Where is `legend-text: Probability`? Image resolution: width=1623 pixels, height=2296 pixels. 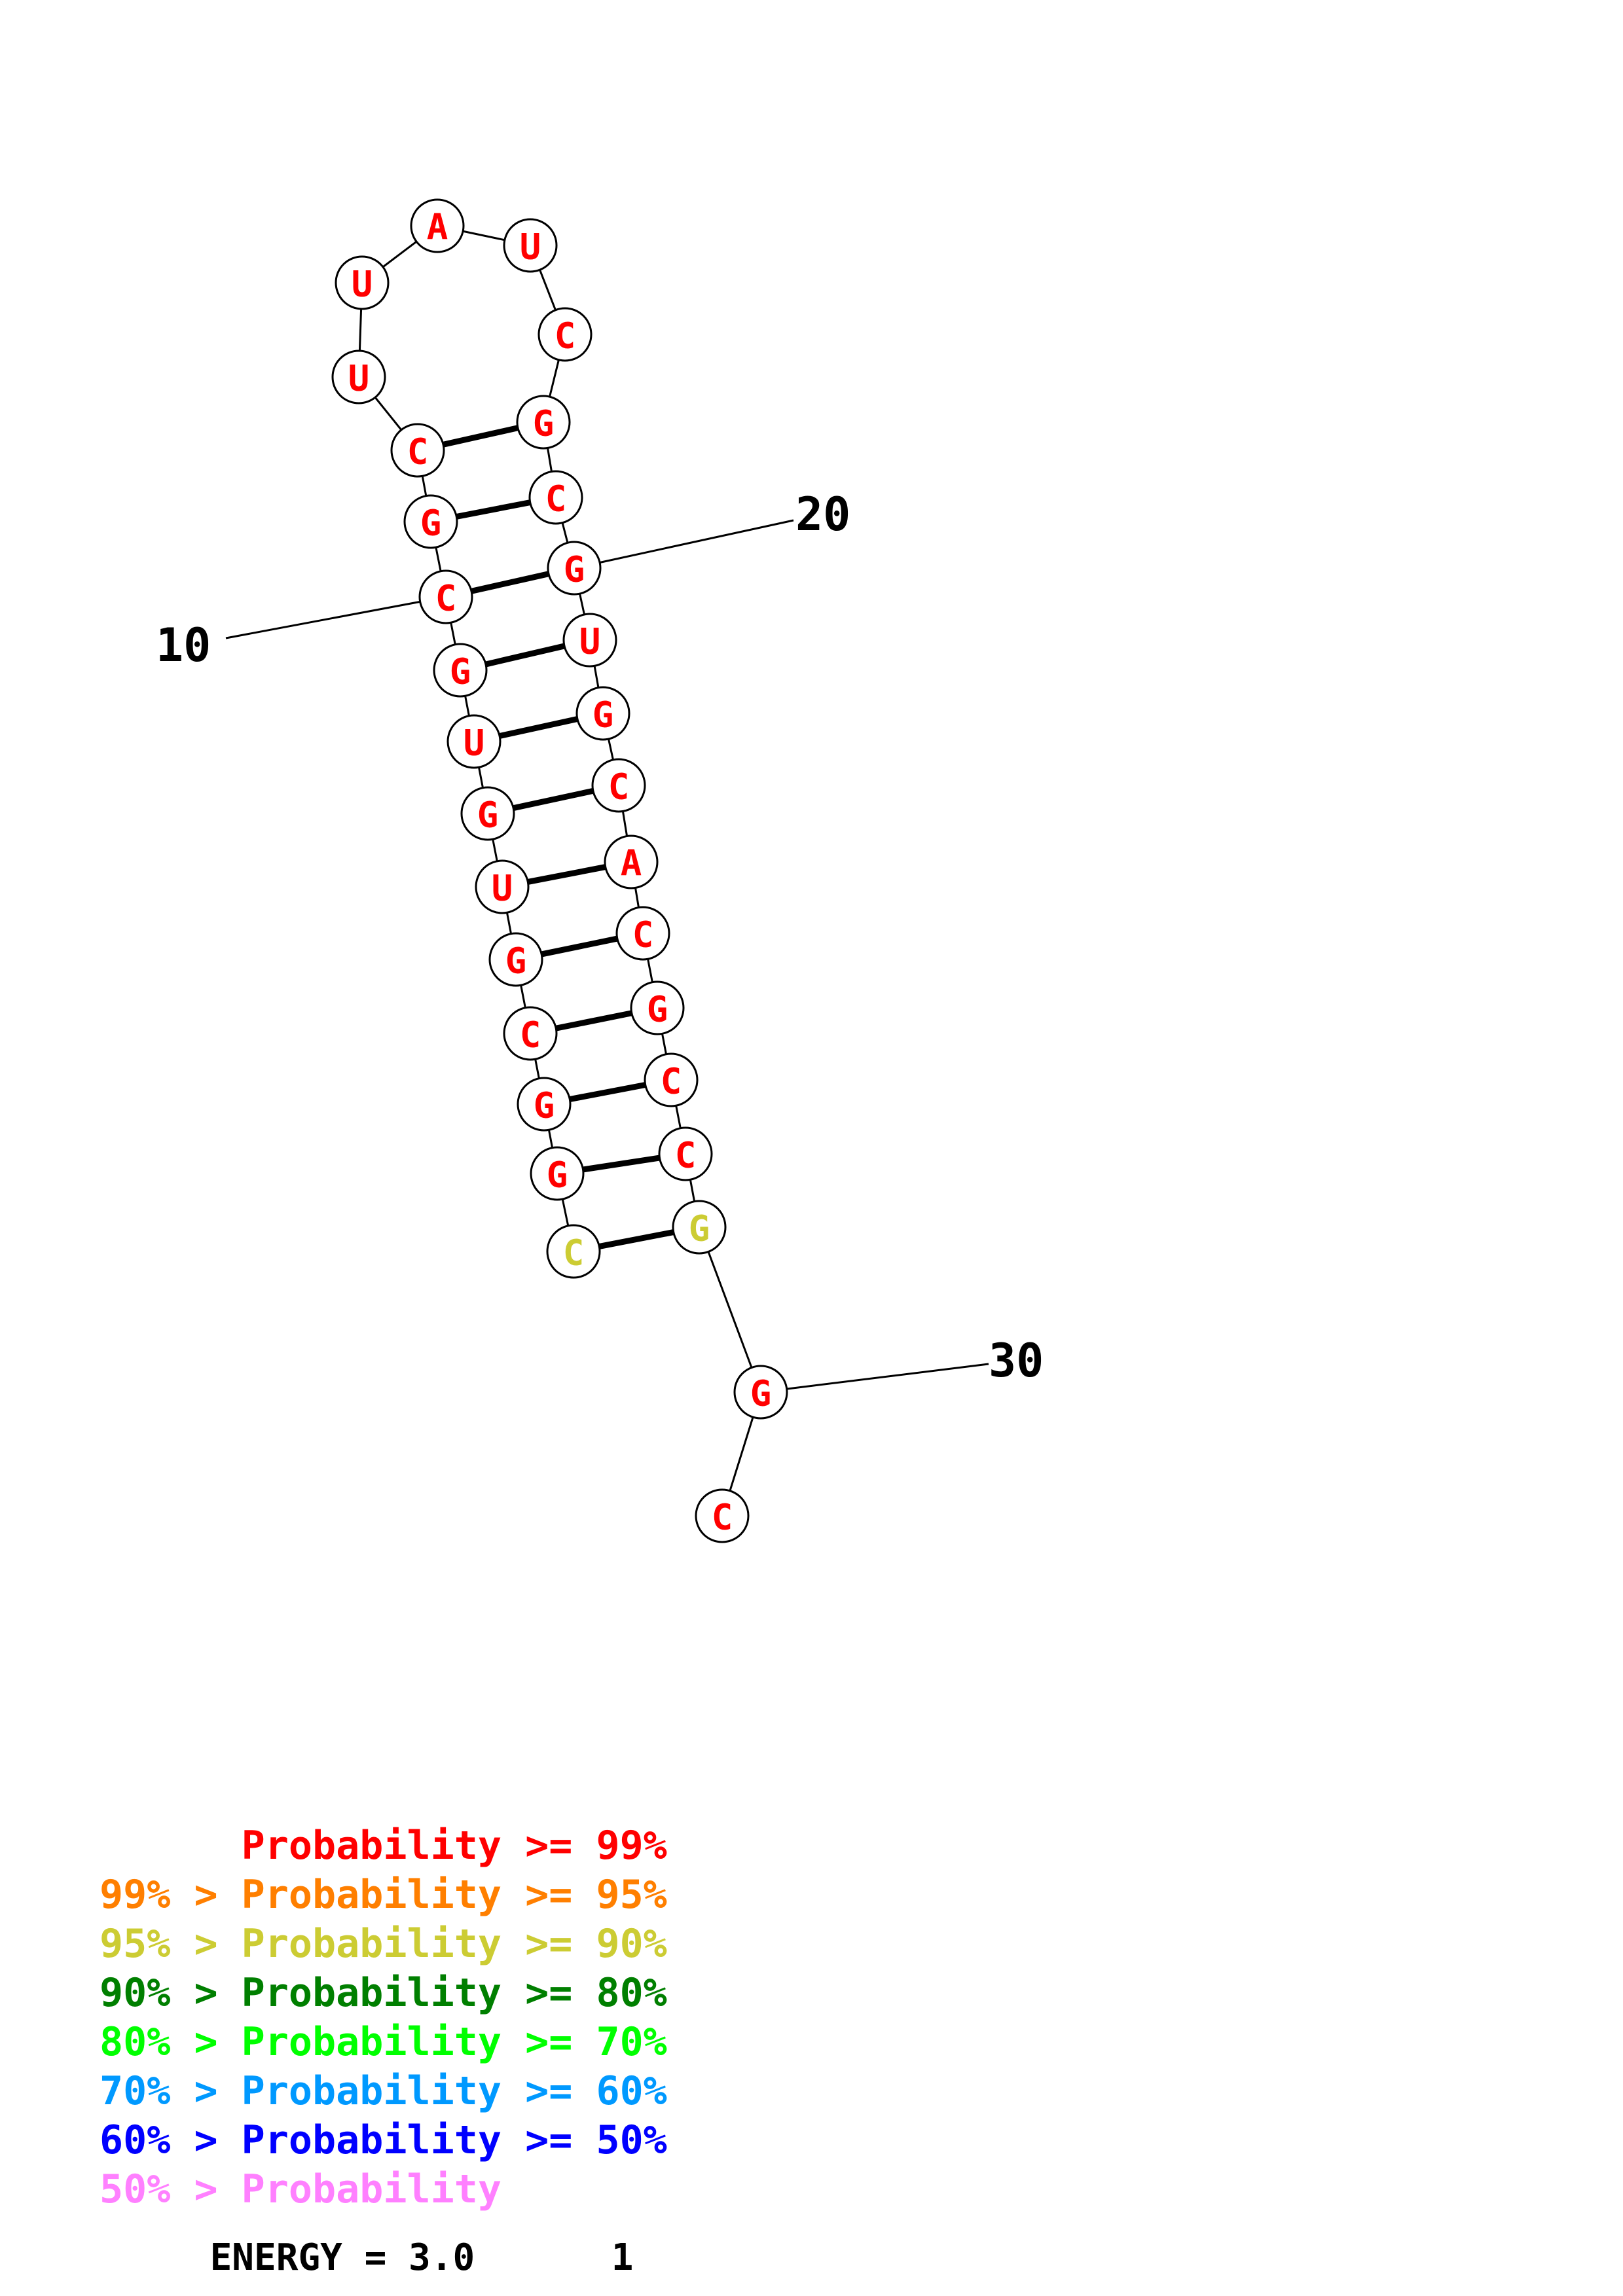
legend-text: Probability is located at coordinates (371, 2189).